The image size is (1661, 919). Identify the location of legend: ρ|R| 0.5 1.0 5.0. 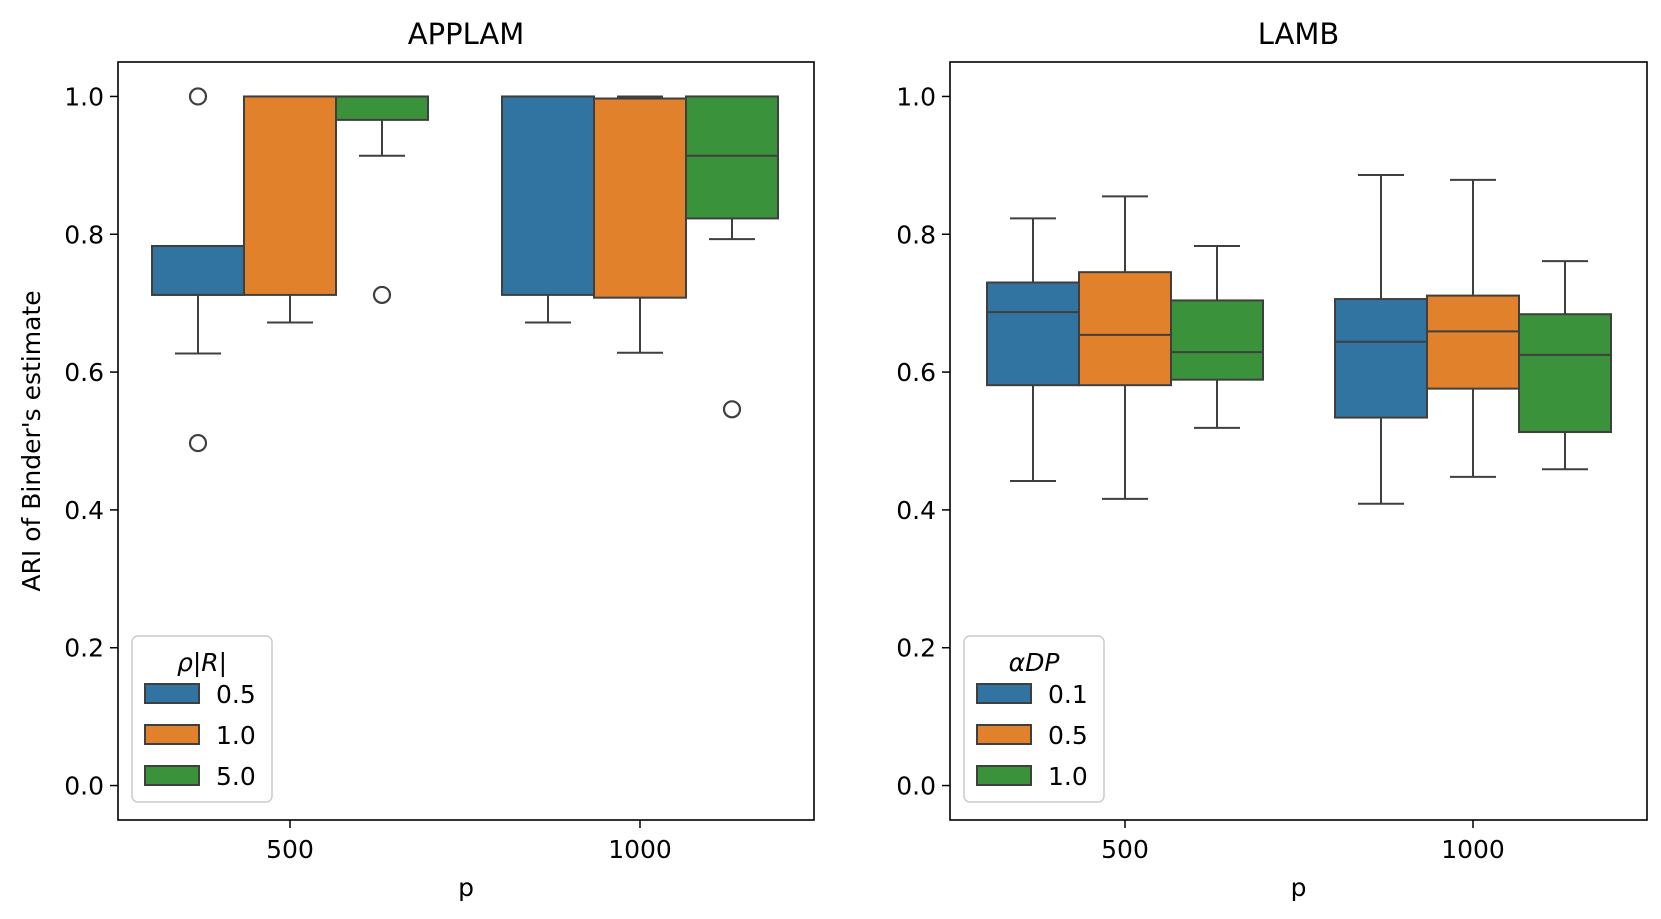
(202, 719).